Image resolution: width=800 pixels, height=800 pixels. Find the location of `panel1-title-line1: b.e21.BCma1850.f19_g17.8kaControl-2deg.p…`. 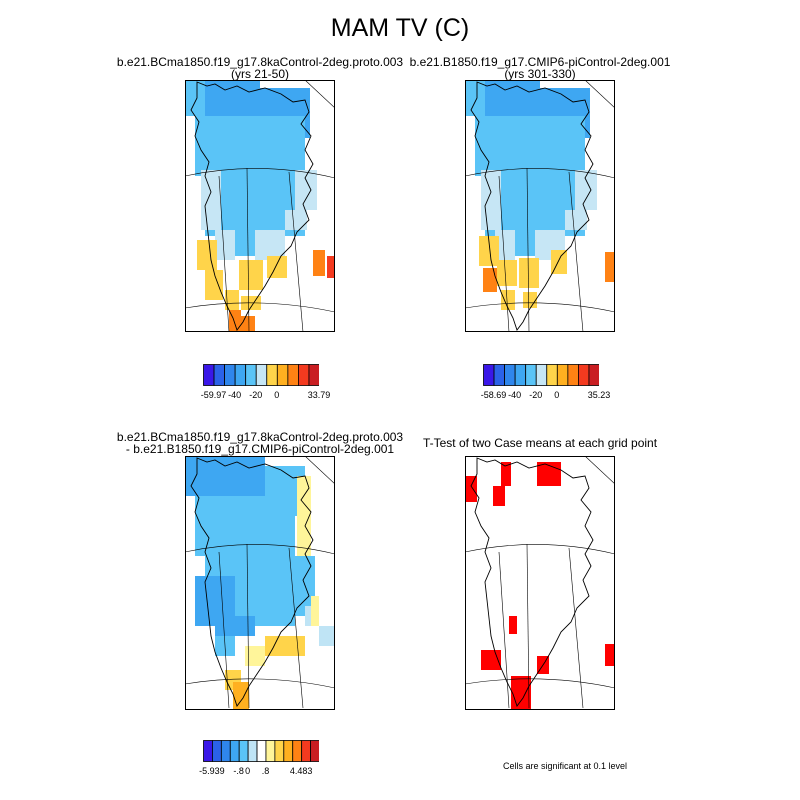

panel1-title-line1: b.e21.BCma1850.f19_g17.8kaControl-2deg.p… is located at coordinates (260, 62).